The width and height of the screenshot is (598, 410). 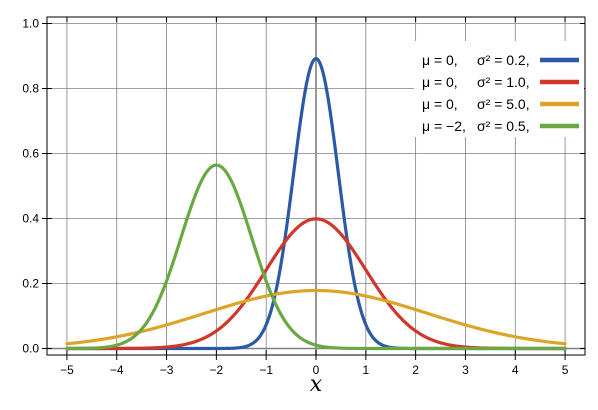 What do you see at coordinates (503, 60) in the screenshot?
I see `legend-label-sigma: σ² = 0.2,` at bounding box center [503, 60].